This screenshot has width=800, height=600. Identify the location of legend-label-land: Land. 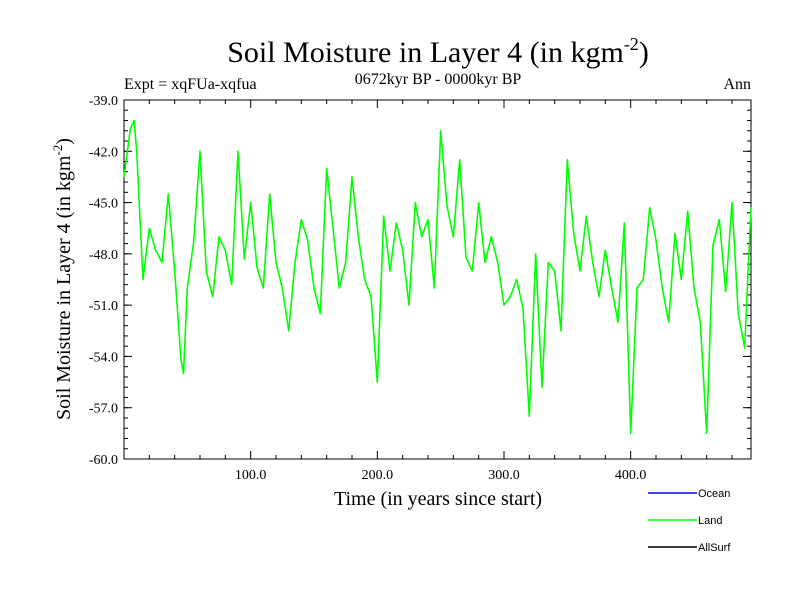
(710, 521).